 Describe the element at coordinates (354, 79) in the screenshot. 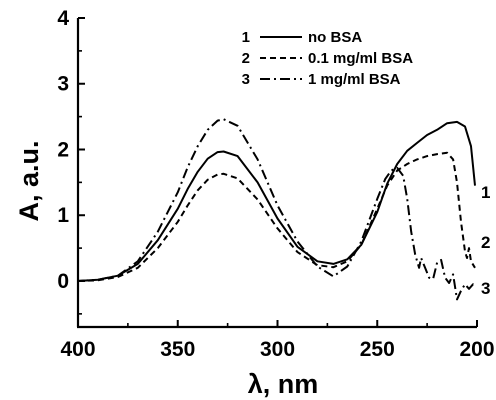

I see `legend-label: 1 mg/ml BSA` at that location.